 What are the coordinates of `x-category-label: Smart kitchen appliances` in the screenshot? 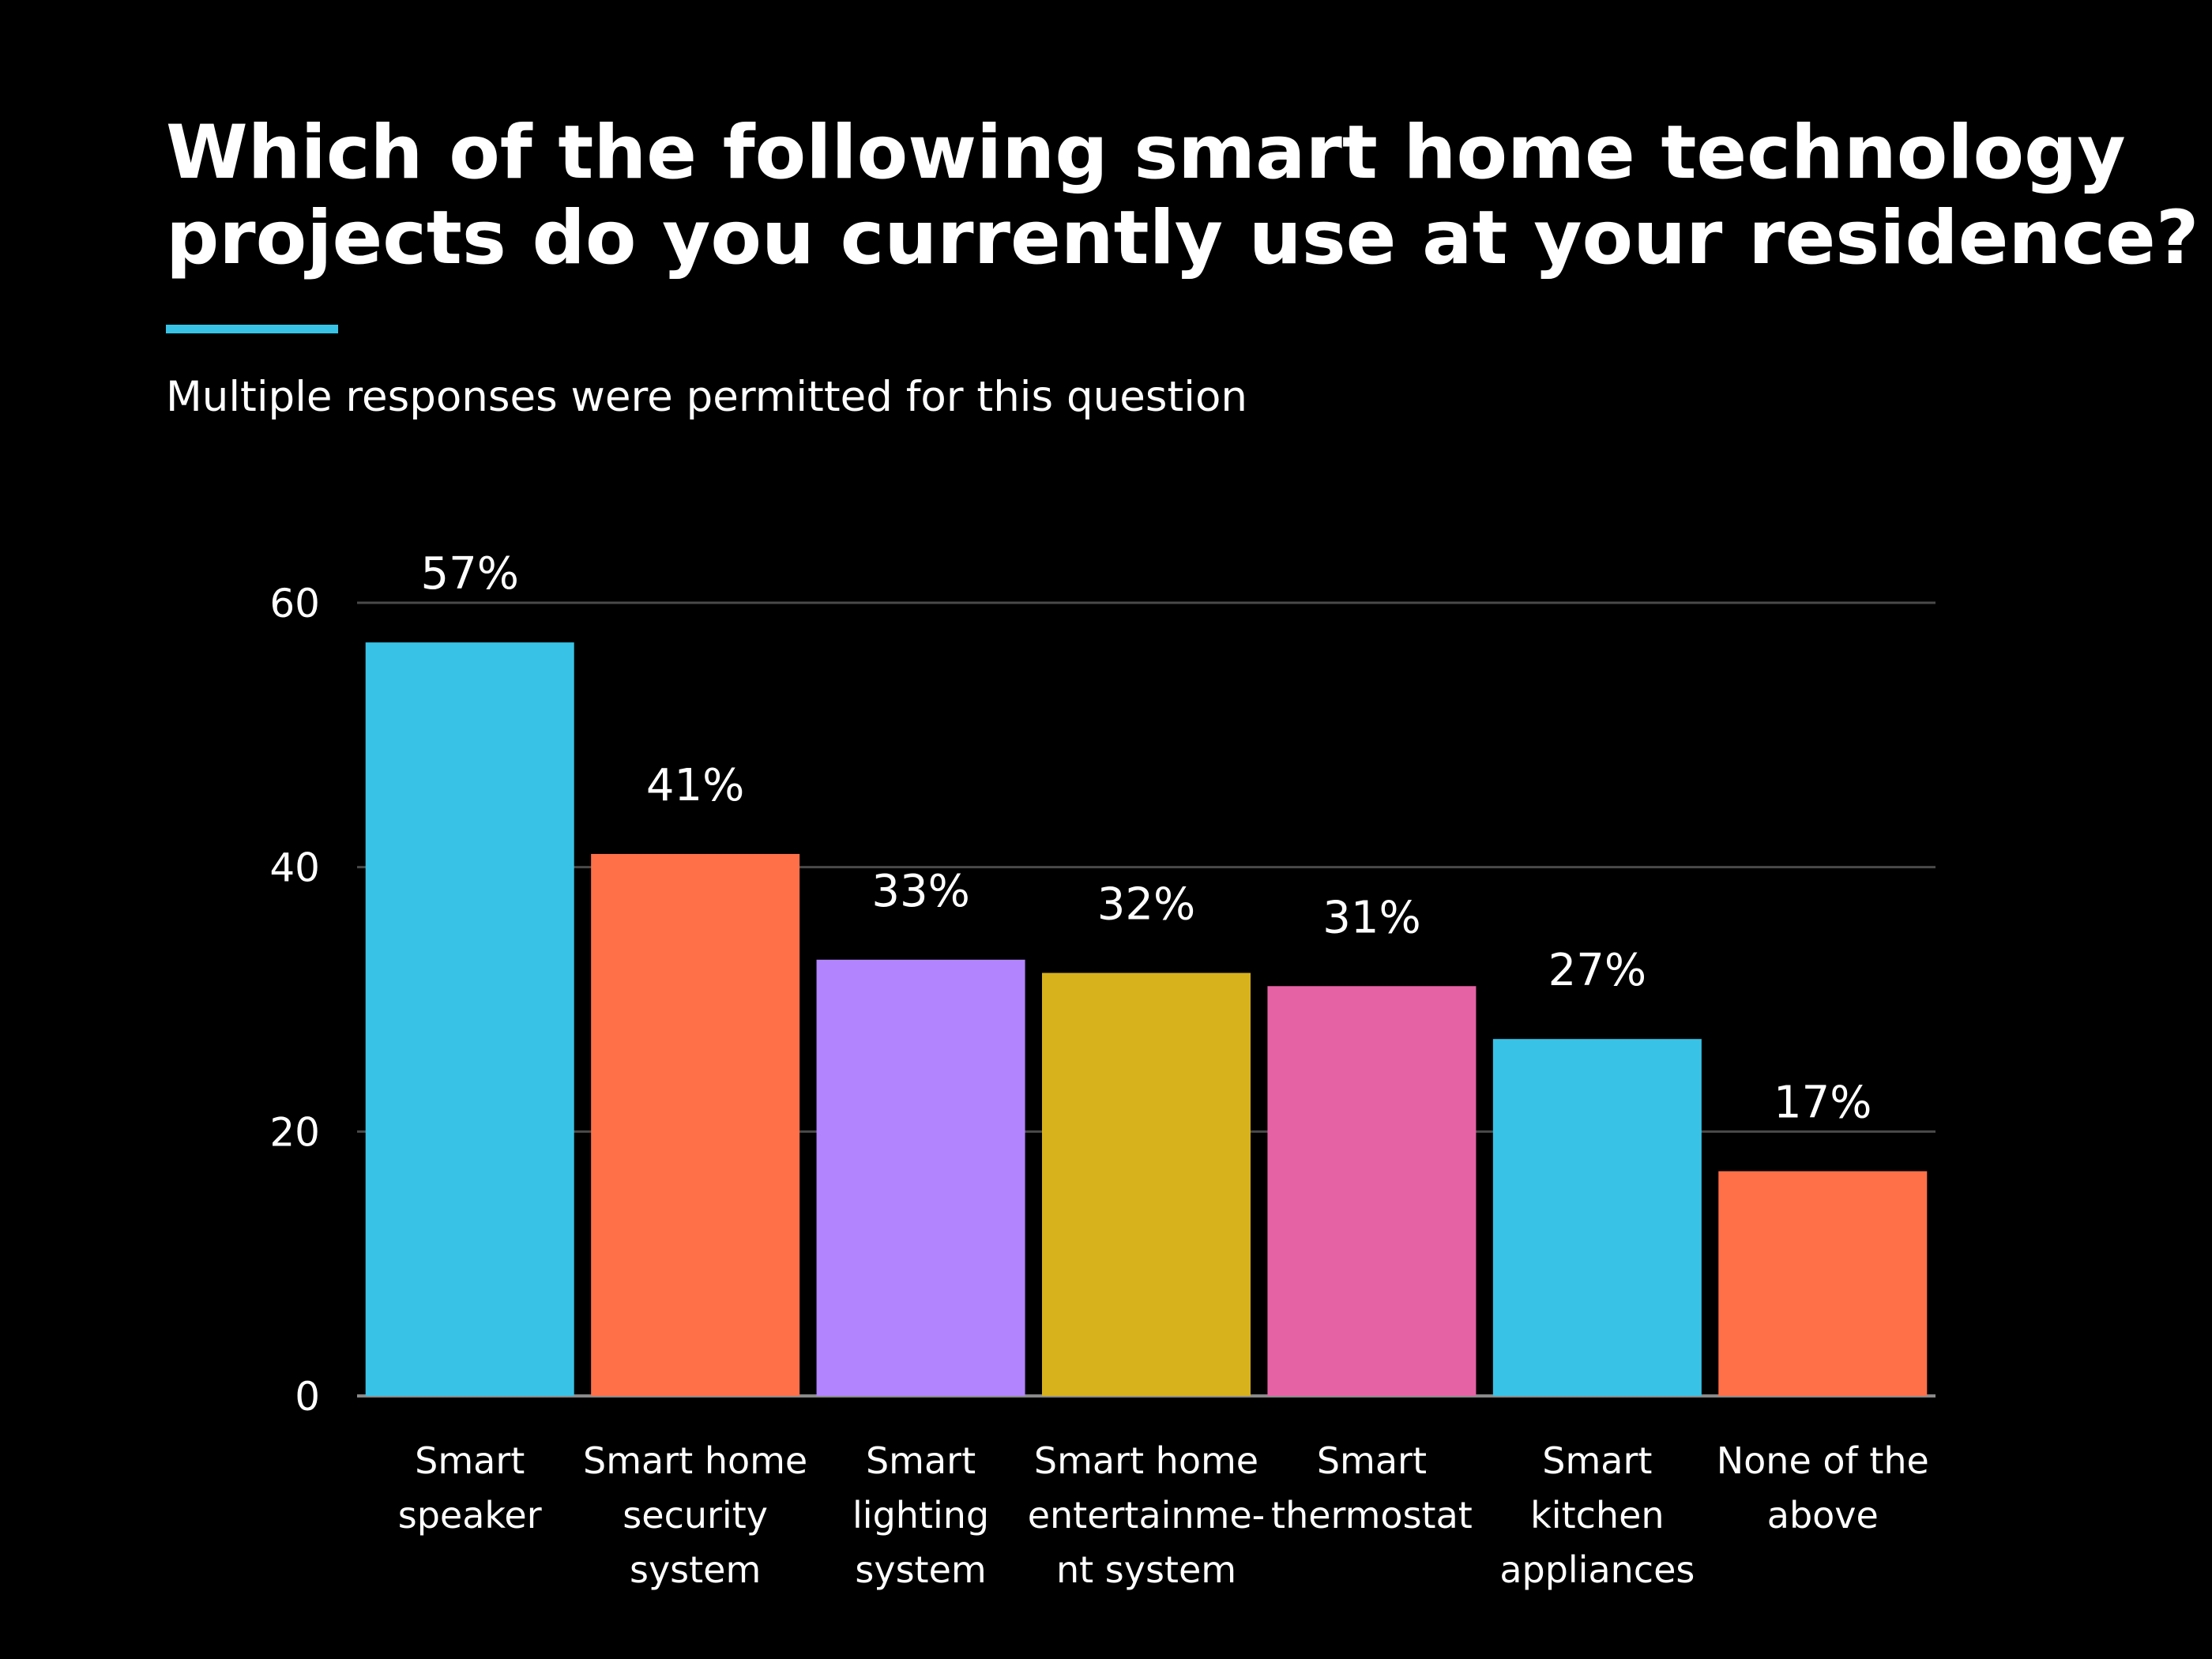 It's located at (1597, 1515).